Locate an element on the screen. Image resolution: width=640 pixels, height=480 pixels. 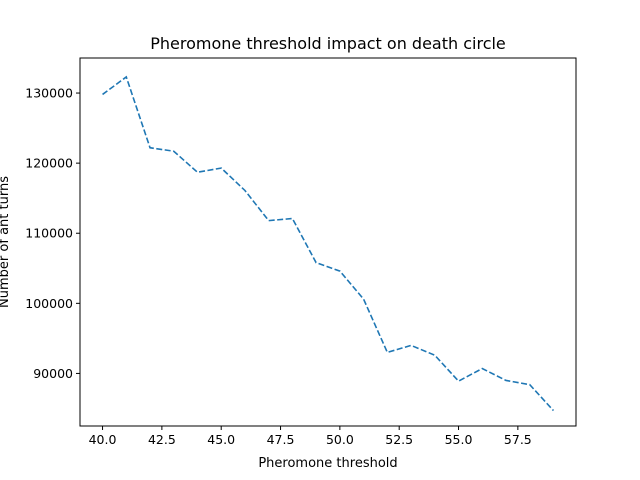
y-axis-ticks: 90000 100000 110000 120000 130000 is located at coordinates (52, 233).